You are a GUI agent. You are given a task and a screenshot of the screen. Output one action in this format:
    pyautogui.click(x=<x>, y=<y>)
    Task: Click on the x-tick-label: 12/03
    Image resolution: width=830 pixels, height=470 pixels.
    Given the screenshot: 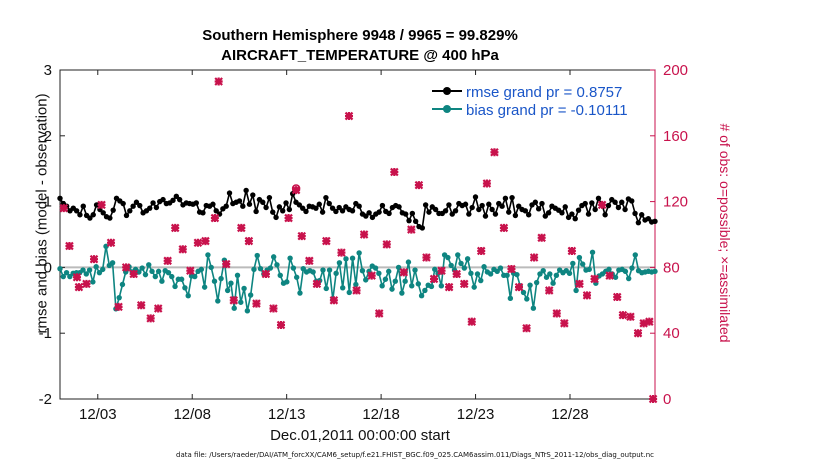 What is the action you would take?
    pyautogui.click(x=98, y=414)
    